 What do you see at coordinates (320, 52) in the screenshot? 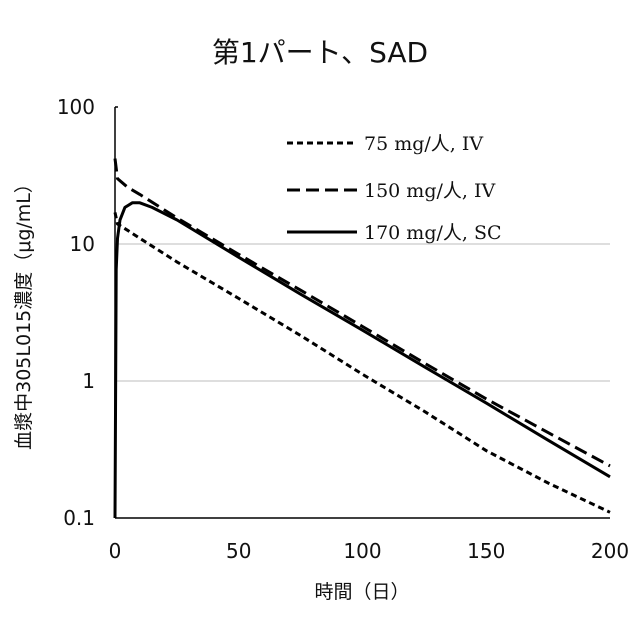
I see `chart-title: 第1パート、SAD` at bounding box center [320, 52].